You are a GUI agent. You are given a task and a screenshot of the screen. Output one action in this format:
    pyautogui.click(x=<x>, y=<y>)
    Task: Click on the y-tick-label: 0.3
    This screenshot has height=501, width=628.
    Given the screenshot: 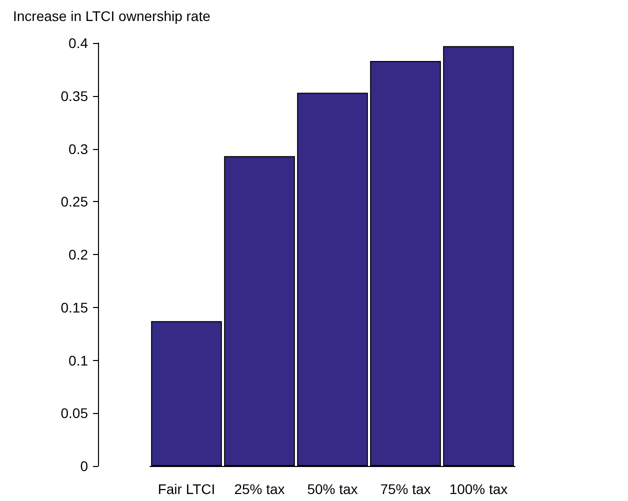 What is the action you would take?
    pyautogui.click(x=78, y=148)
    